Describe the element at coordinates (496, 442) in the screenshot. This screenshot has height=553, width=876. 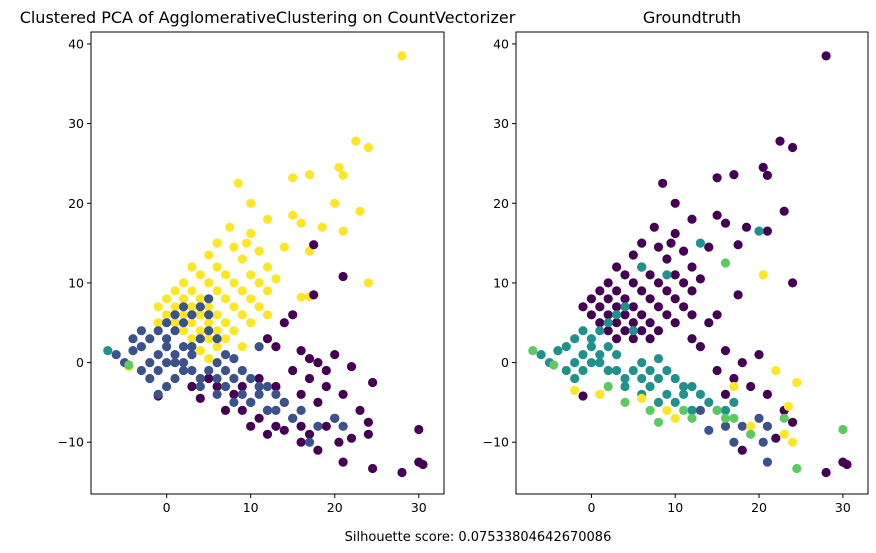
I see `y-tick-label: −10` at that location.